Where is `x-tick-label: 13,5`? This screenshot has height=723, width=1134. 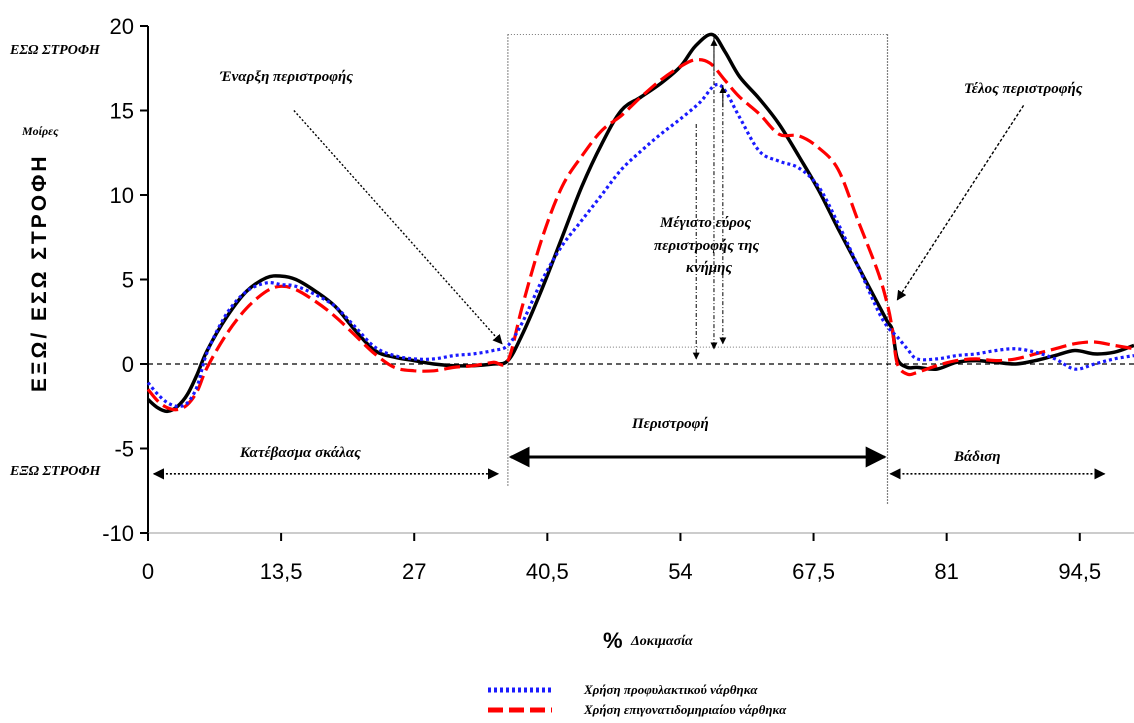
x-tick-label: 13,5 is located at coordinates (281, 571).